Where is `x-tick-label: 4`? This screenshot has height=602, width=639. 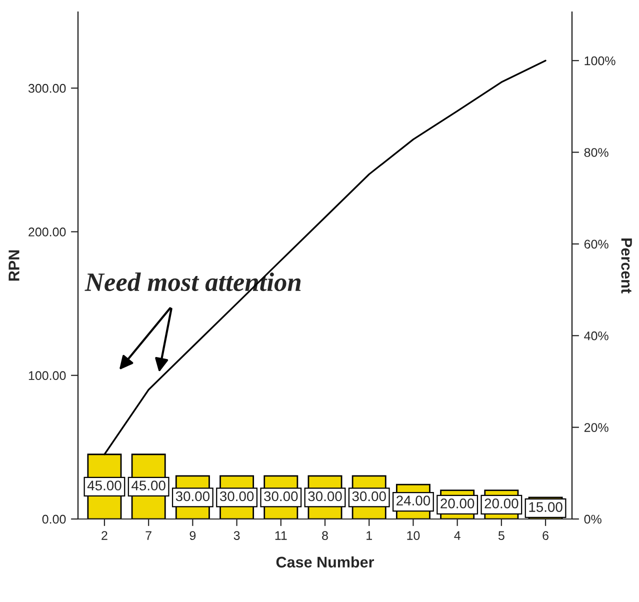
x-tick-label: 4 is located at coordinates (457, 535).